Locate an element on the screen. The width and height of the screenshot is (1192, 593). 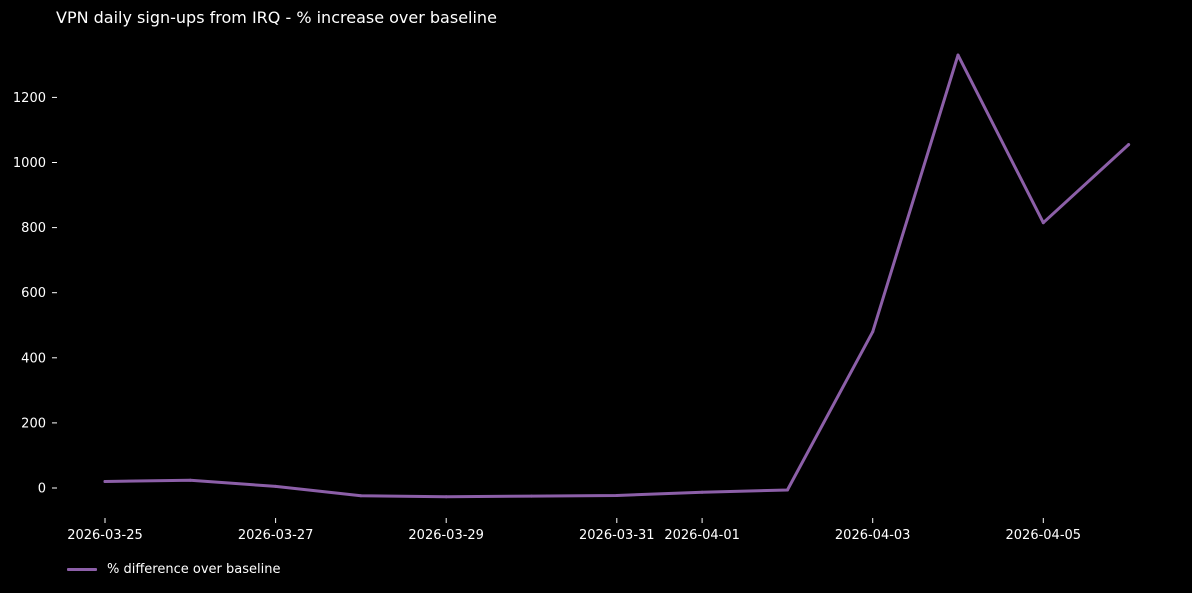
y-tick-label: 800 is located at coordinates (33, 228).